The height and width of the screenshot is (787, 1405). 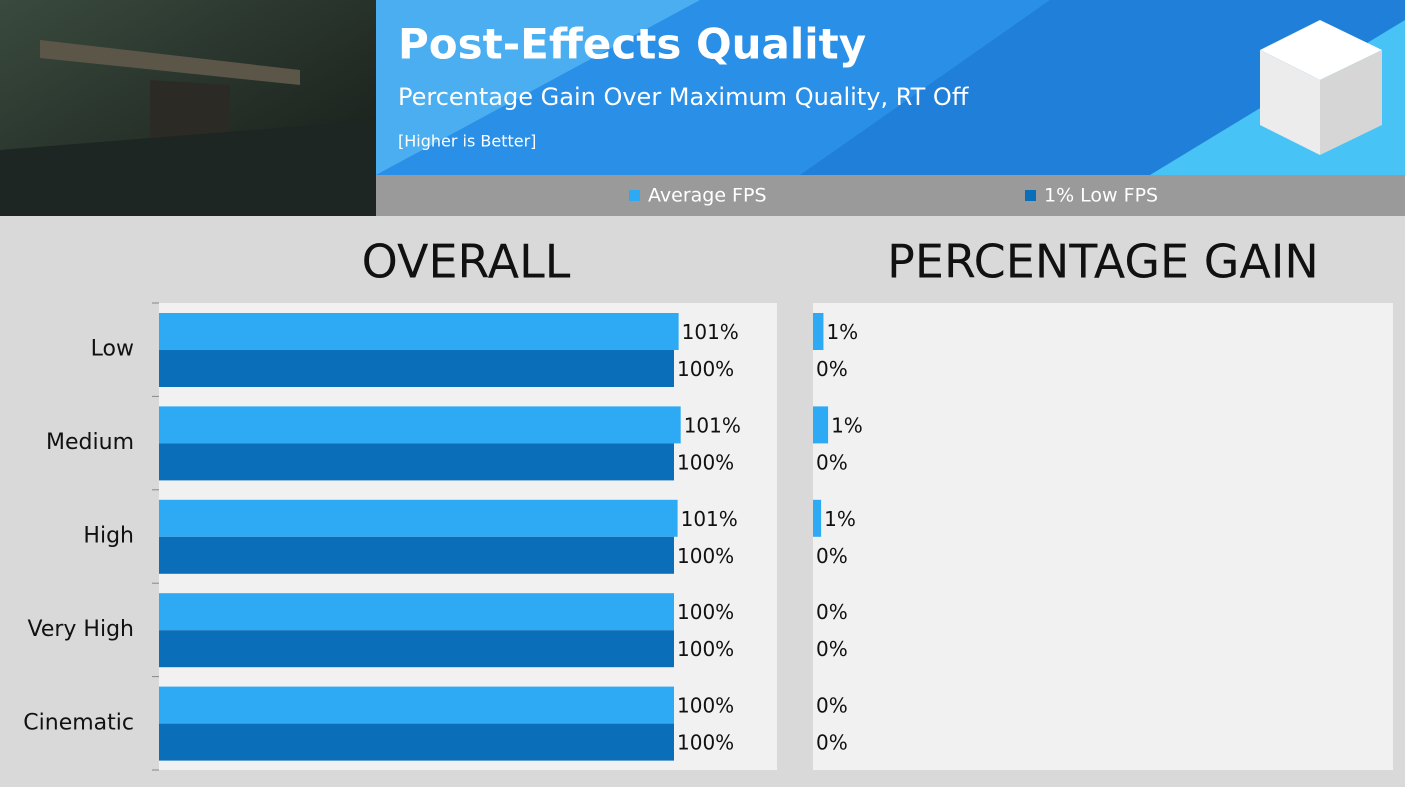 What do you see at coordinates (632, 44) in the screenshot?
I see `page-title: Post-Effects Quality` at bounding box center [632, 44].